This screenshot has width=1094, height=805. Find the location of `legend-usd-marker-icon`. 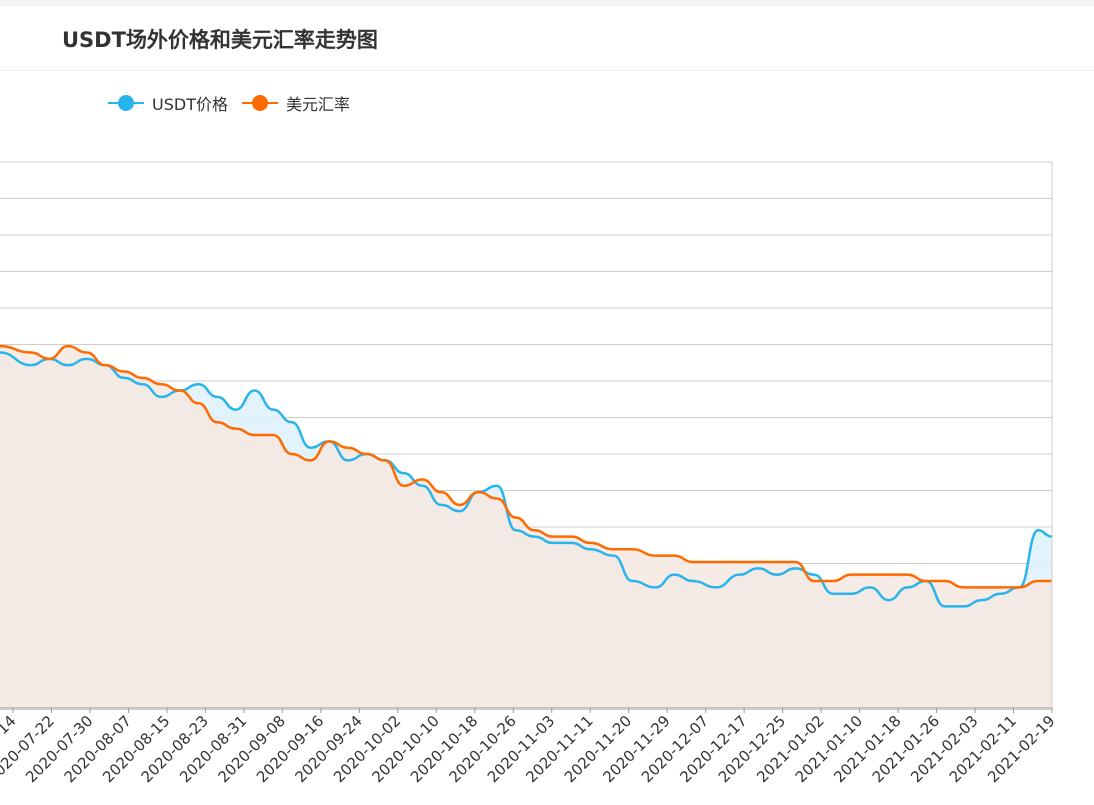

legend-usd-marker-icon is located at coordinates (259, 103).